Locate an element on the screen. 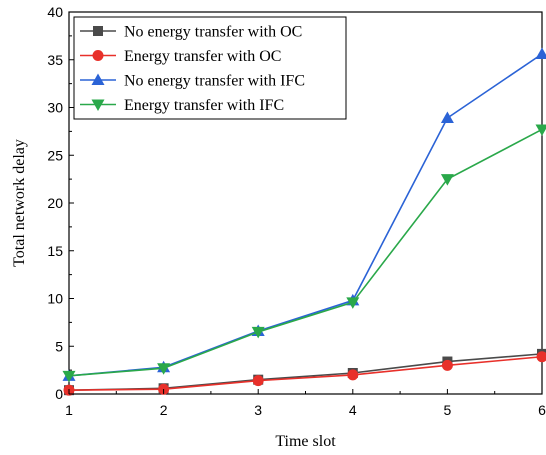 This screenshot has width=546, height=455. x-tick-label: 4 is located at coordinates (353, 410).